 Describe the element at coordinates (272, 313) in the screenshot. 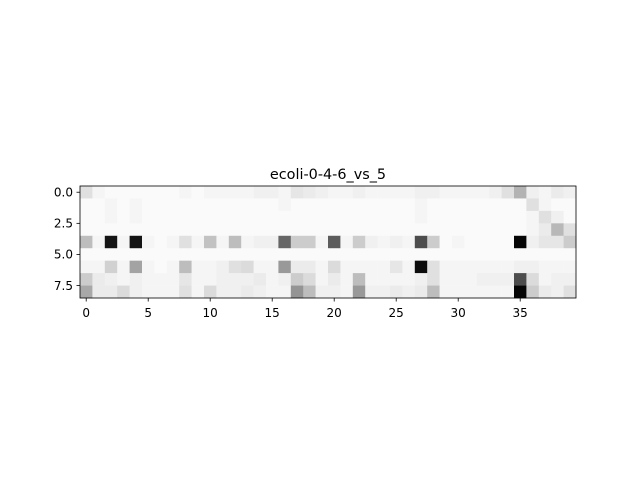

I see `x-tick-label: 15` at that location.